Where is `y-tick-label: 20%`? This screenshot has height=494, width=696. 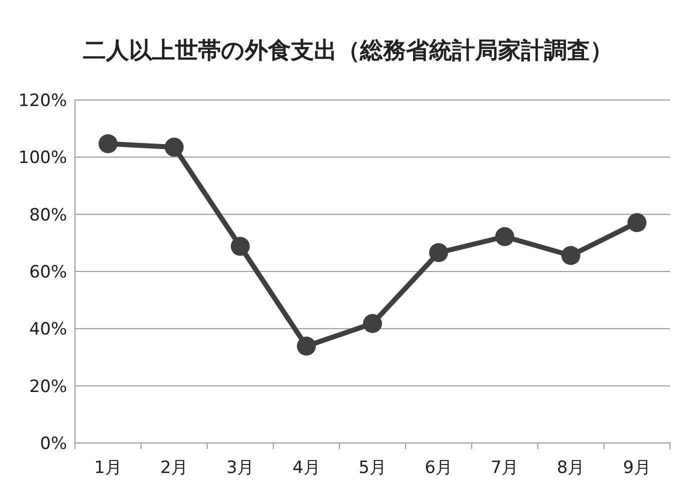 y-tick-label: 20% is located at coordinates (48, 386).